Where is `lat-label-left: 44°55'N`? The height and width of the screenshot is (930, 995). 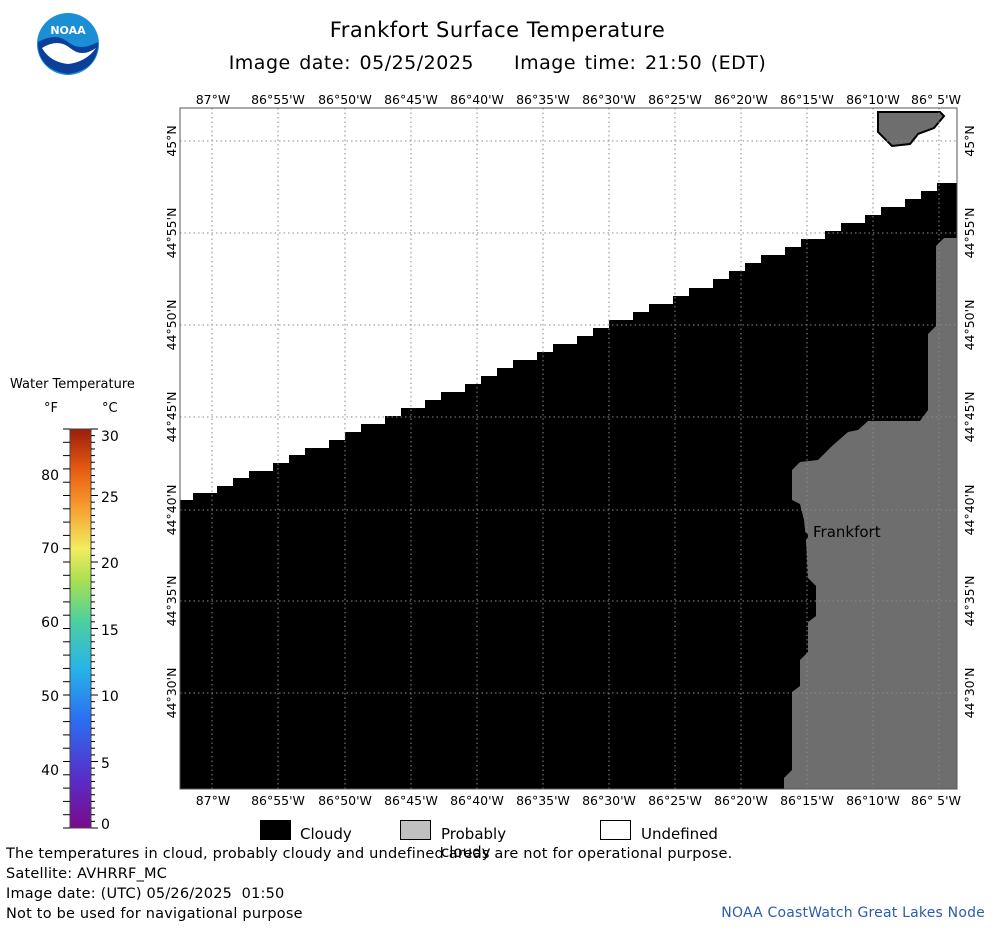
lat-label-left: 44°55'N is located at coordinates (171, 233).